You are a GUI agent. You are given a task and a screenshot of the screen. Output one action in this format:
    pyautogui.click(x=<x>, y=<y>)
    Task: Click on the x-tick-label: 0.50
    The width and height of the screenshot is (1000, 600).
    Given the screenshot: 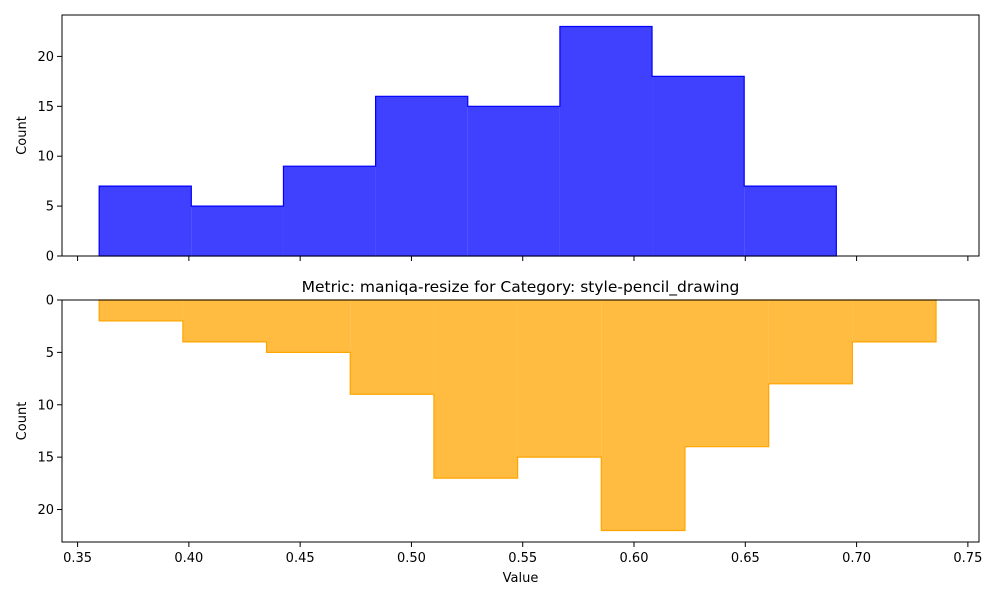 What is the action you would take?
    pyautogui.click(x=411, y=558)
    